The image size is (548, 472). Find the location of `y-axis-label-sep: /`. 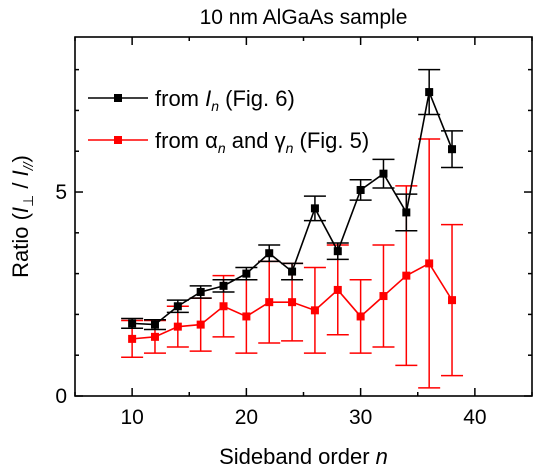

y-axis-label-sep: / is located at coordinates (20, 185).